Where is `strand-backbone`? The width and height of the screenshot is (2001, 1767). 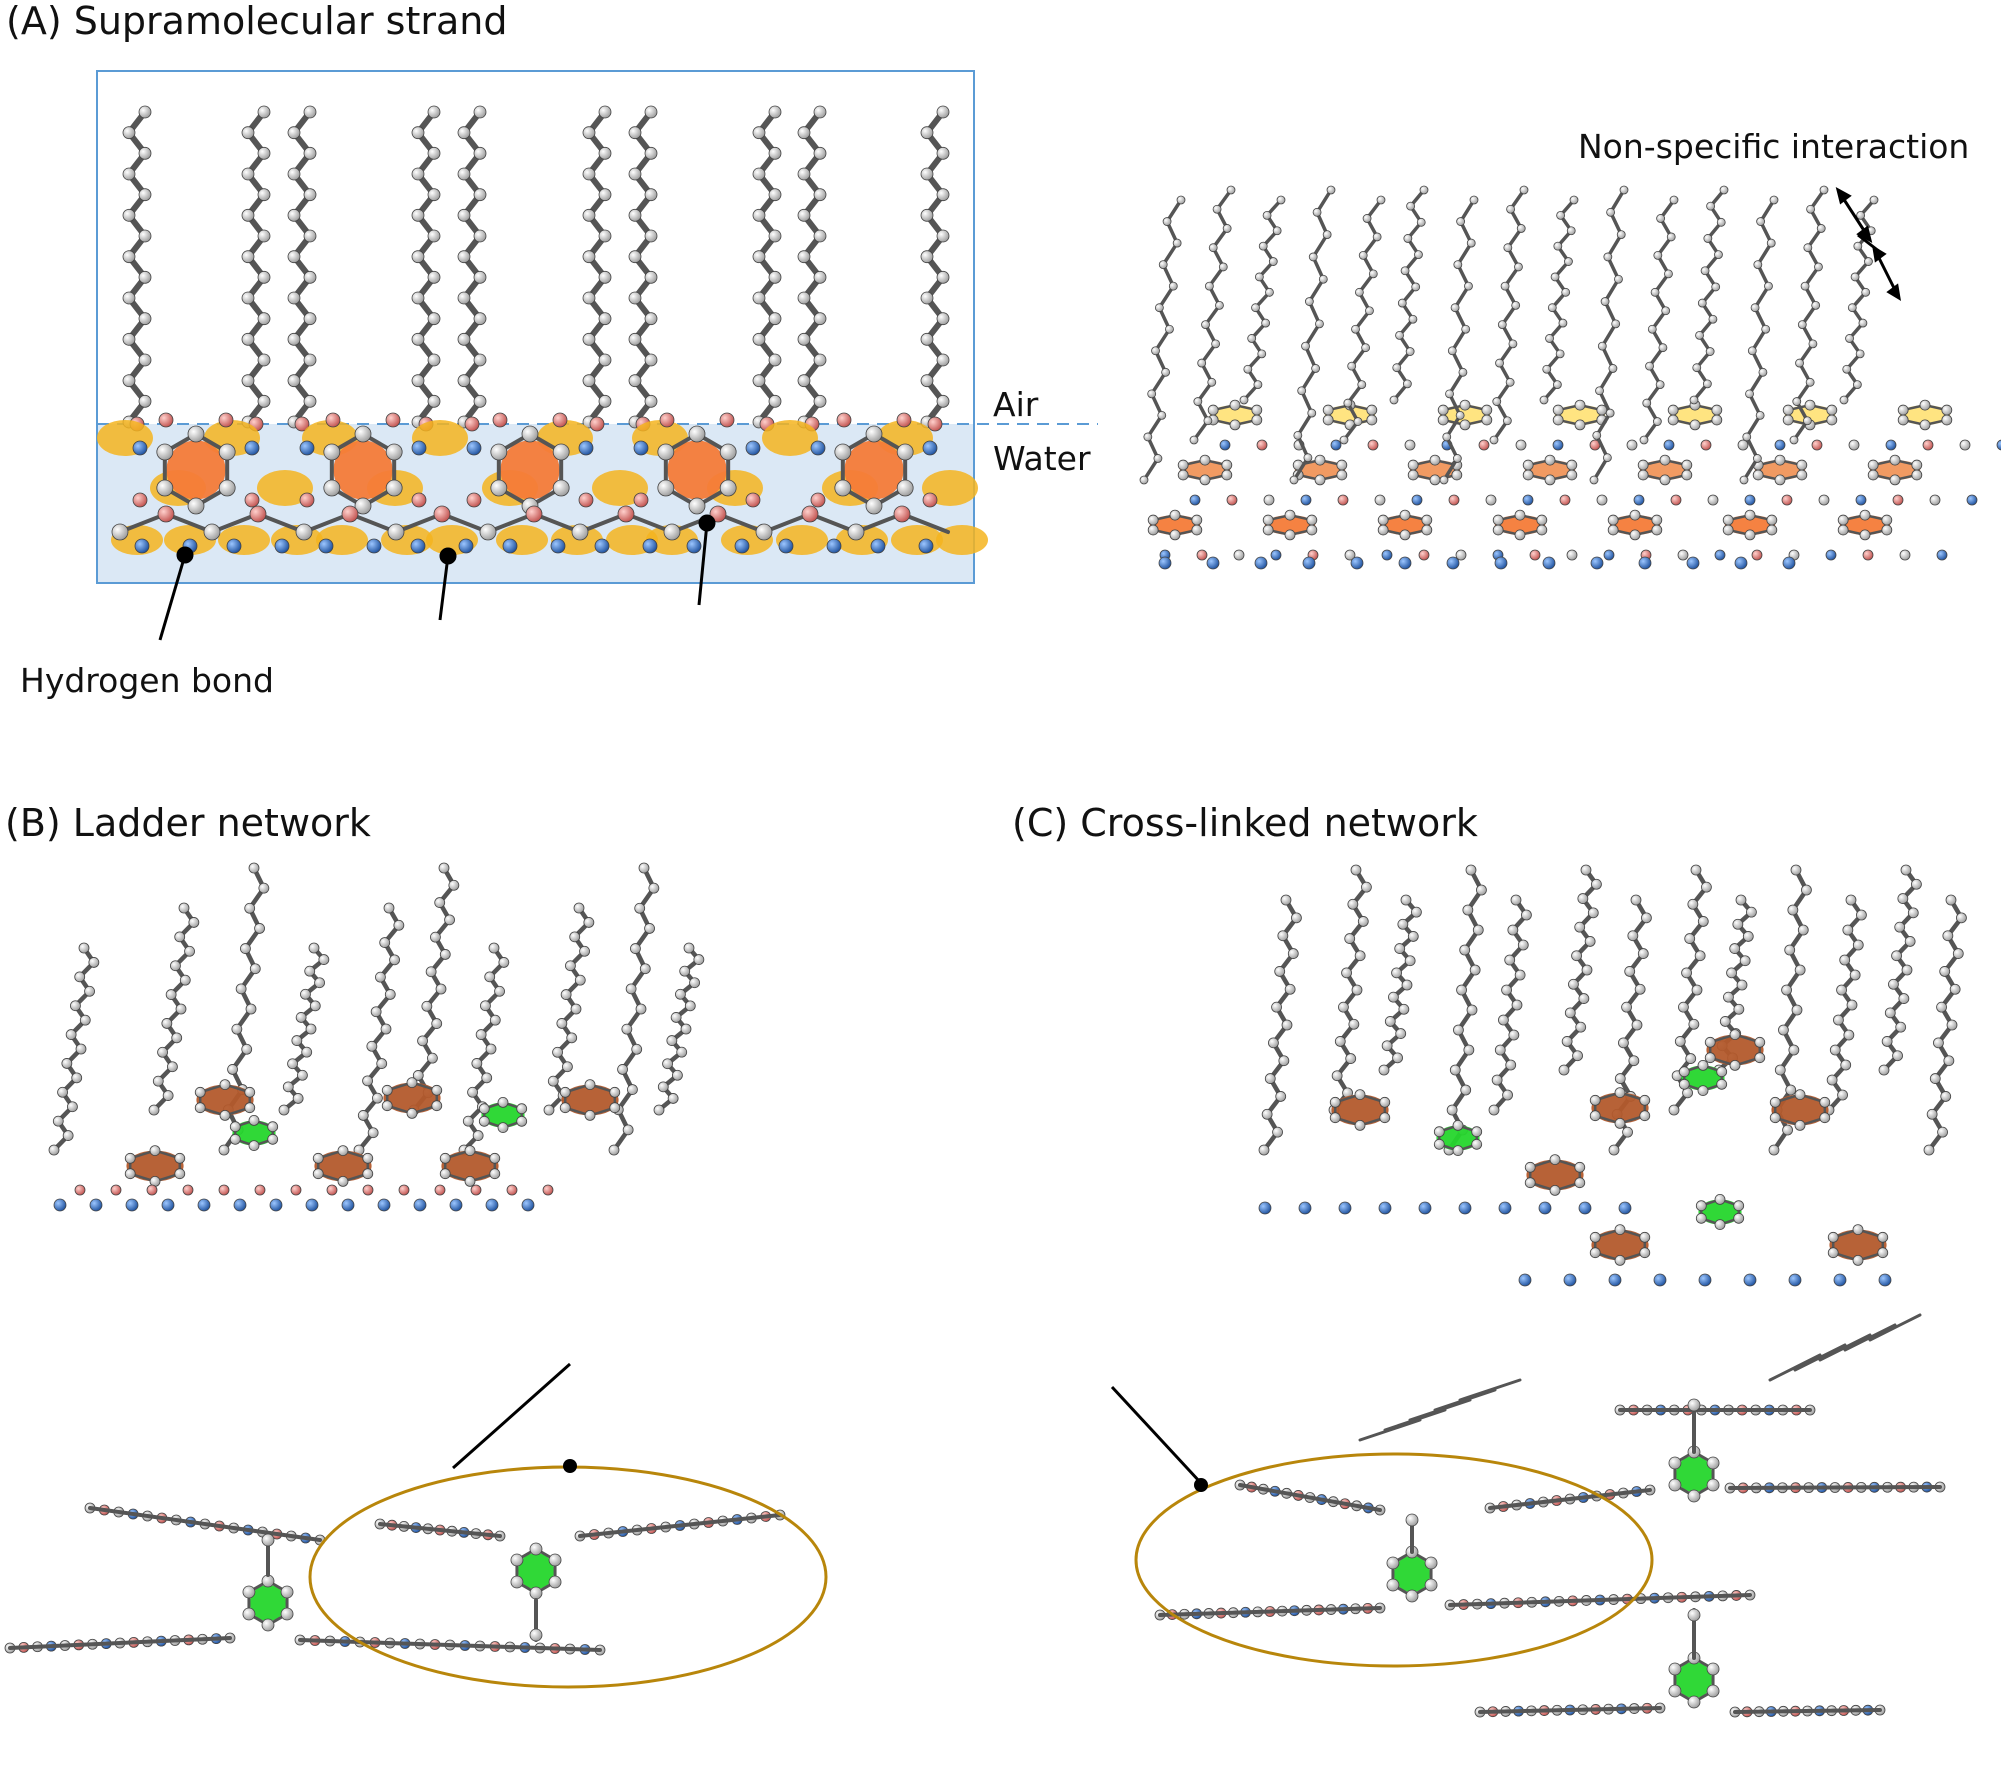
strand-backbone is located at coordinates (530, 483).